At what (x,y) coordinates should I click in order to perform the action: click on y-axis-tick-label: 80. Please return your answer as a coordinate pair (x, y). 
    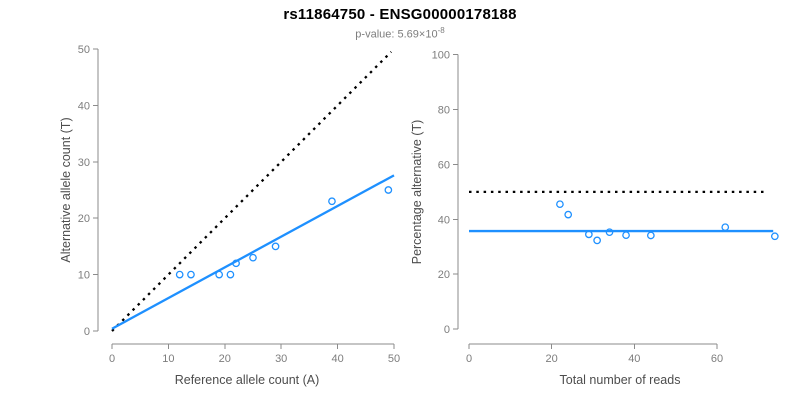
    Looking at the image, I should click on (444, 111).